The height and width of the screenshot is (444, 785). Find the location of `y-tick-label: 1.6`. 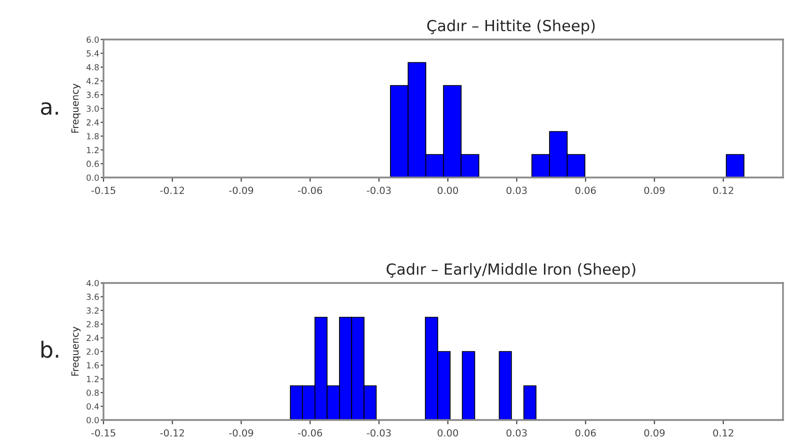

y-tick-label: 1.6 is located at coordinates (92, 365).